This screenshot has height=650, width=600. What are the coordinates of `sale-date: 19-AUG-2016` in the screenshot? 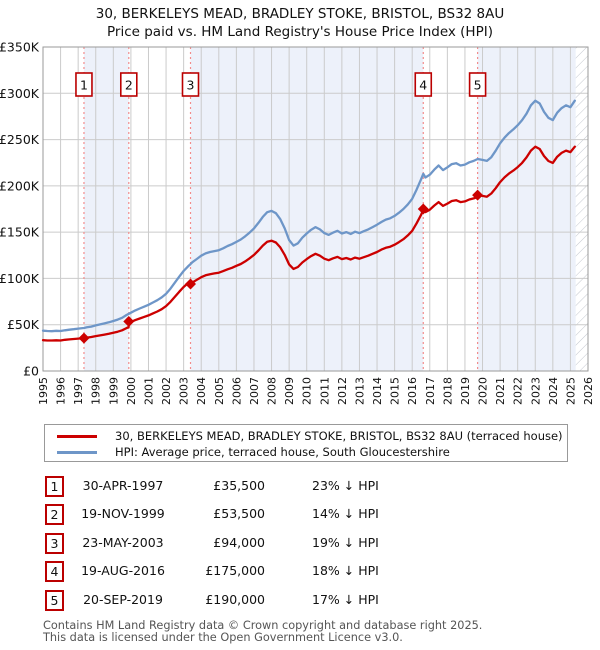 It's located at (123, 570).